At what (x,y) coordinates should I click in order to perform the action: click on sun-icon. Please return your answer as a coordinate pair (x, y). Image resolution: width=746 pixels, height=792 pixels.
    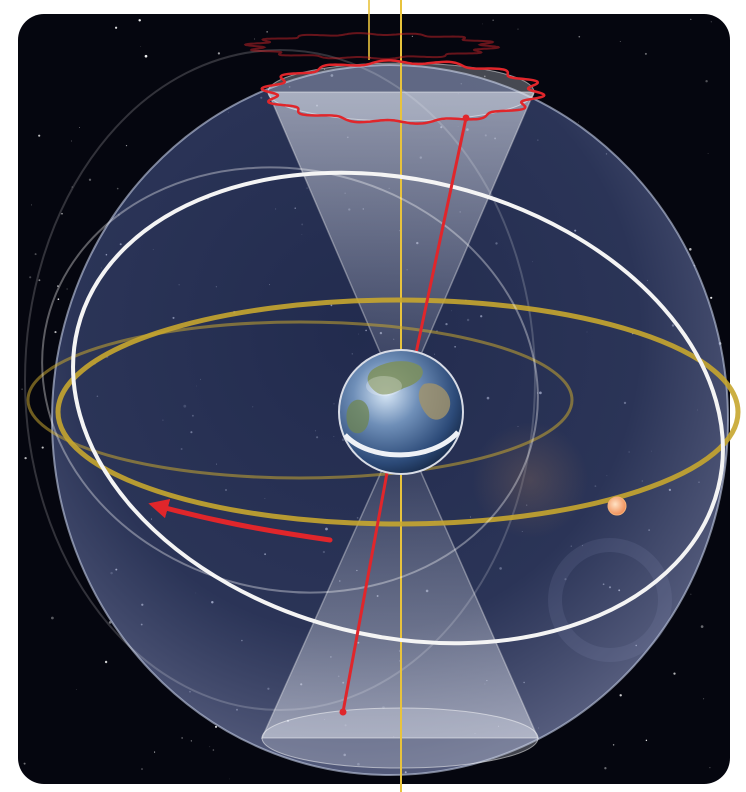
    Looking at the image, I should click on (617, 506).